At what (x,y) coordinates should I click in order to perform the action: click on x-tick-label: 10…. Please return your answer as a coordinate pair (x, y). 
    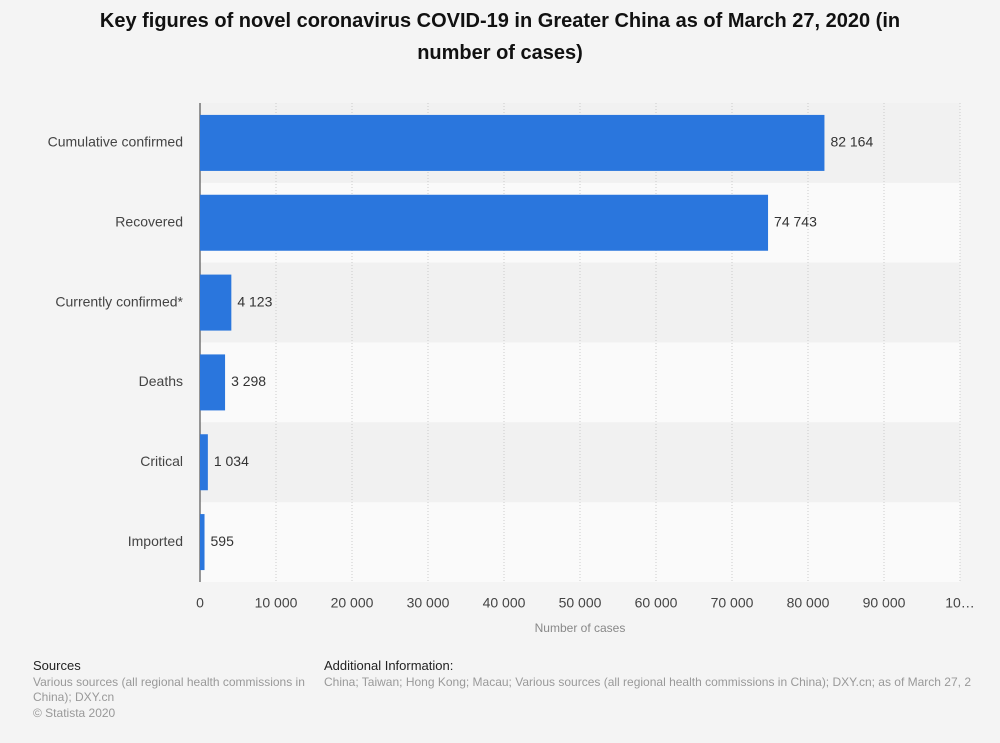
    Looking at the image, I should click on (960, 603).